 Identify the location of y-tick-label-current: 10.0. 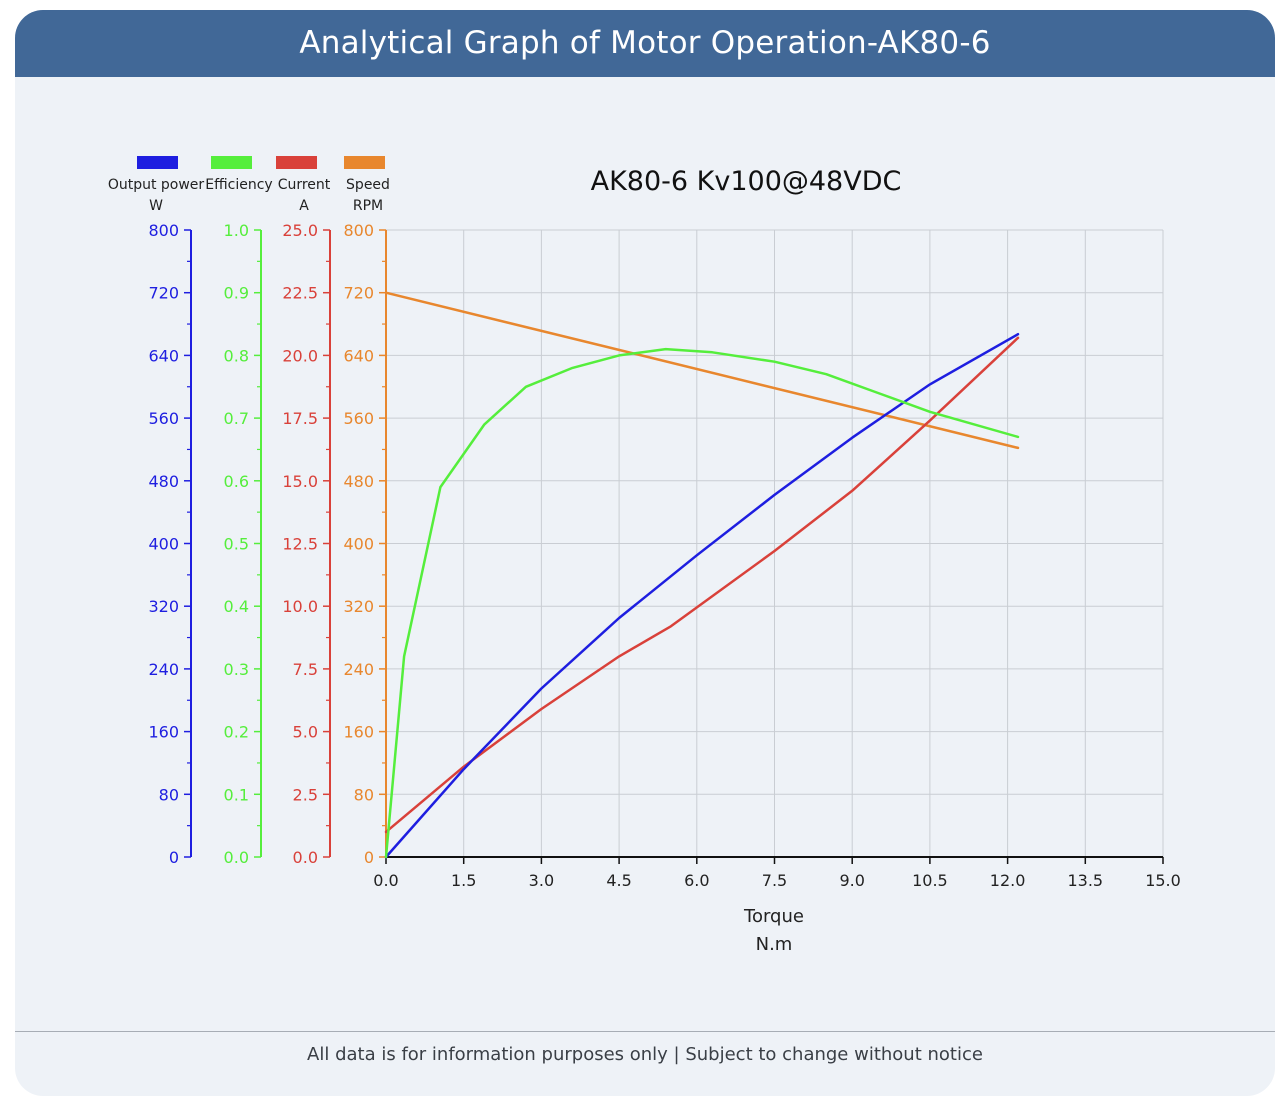
(300, 606).